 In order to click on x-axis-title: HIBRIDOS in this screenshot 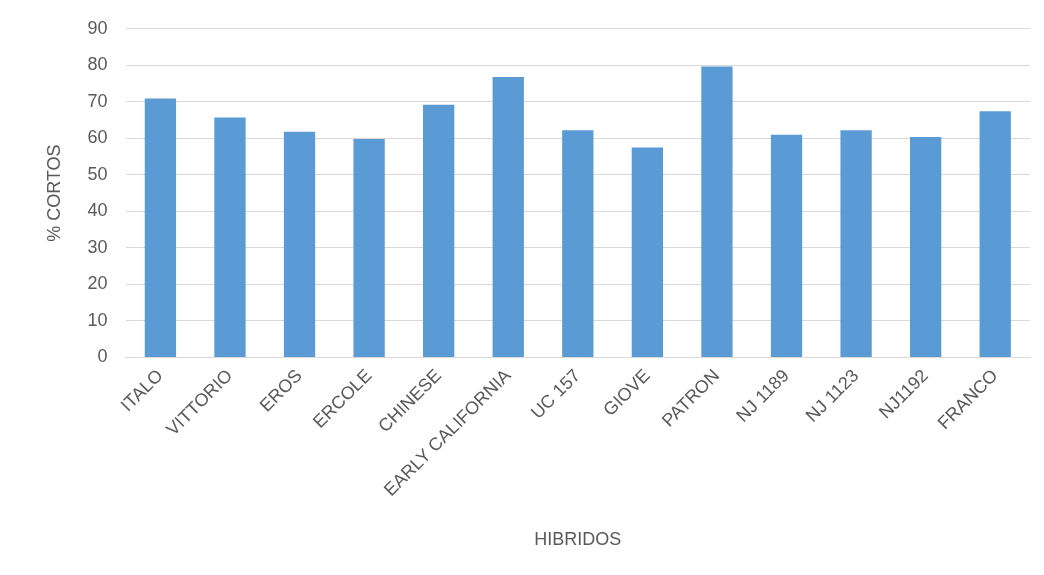, I will do `click(578, 539)`.